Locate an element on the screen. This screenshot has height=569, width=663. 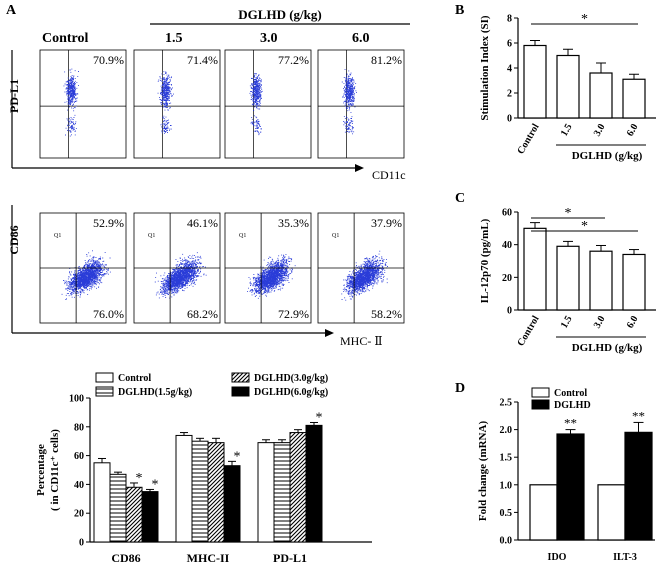
flow-row1-xlabel: CD11c is located at coordinates (389, 175).